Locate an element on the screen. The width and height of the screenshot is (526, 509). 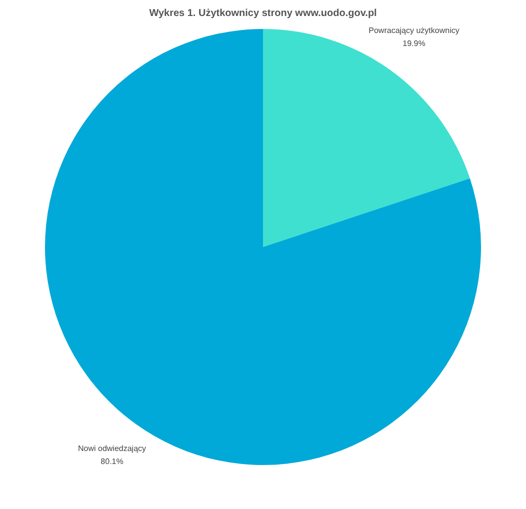
data-label: 19.9% is located at coordinates (414, 43).